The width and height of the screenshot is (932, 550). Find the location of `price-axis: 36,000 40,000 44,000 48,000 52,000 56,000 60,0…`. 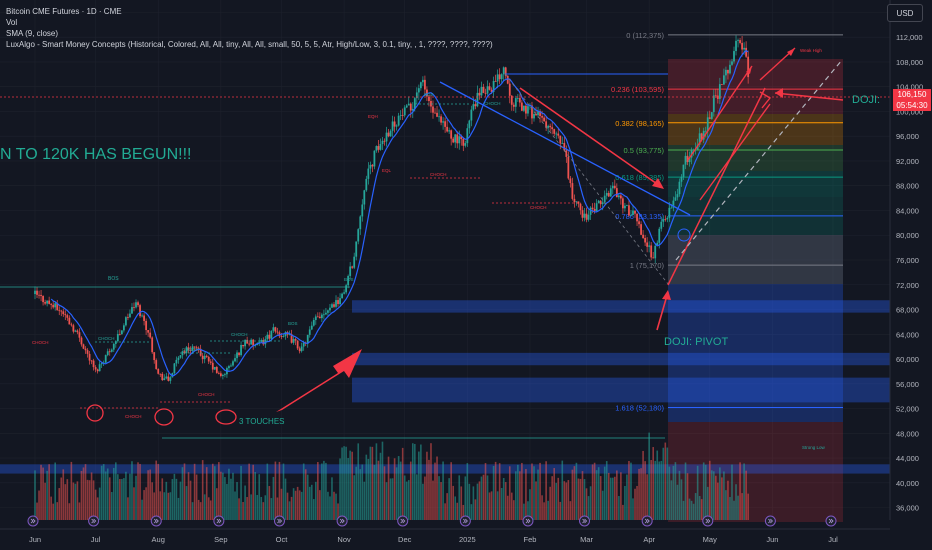

price-axis: 36,000 40,000 44,000 48,000 52,000 56,000 60,0… is located at coordinates (906, 260).